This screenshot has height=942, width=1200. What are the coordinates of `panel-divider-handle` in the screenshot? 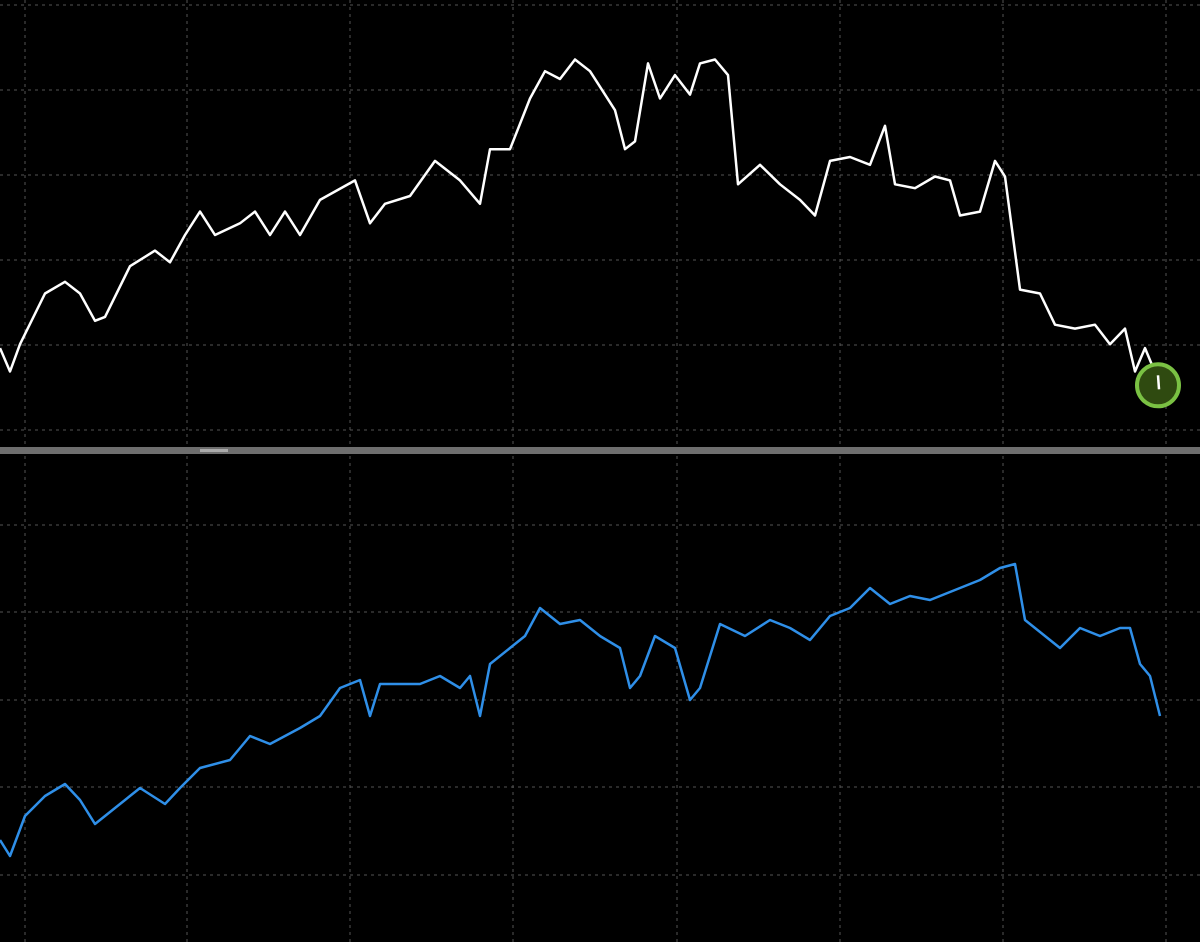 It's located at (214, 450).